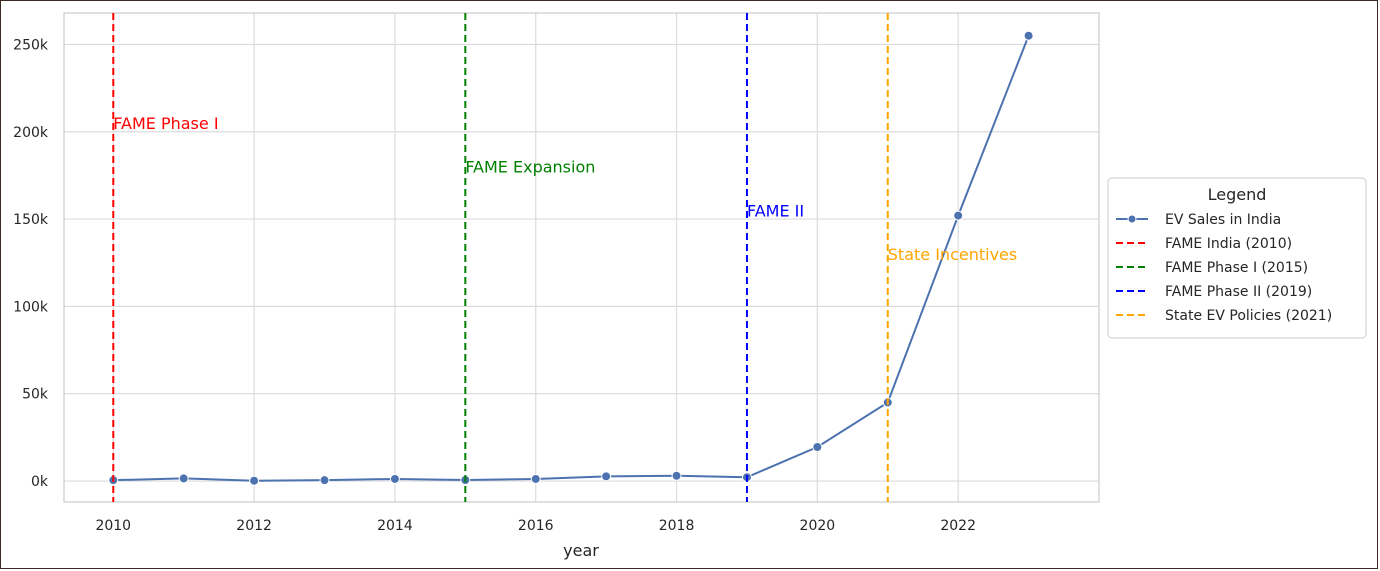  What do you see at coordinates (113, 526) in the screenshot?
I see `x-tick-label: 2010` at bounding box center [113, 526].